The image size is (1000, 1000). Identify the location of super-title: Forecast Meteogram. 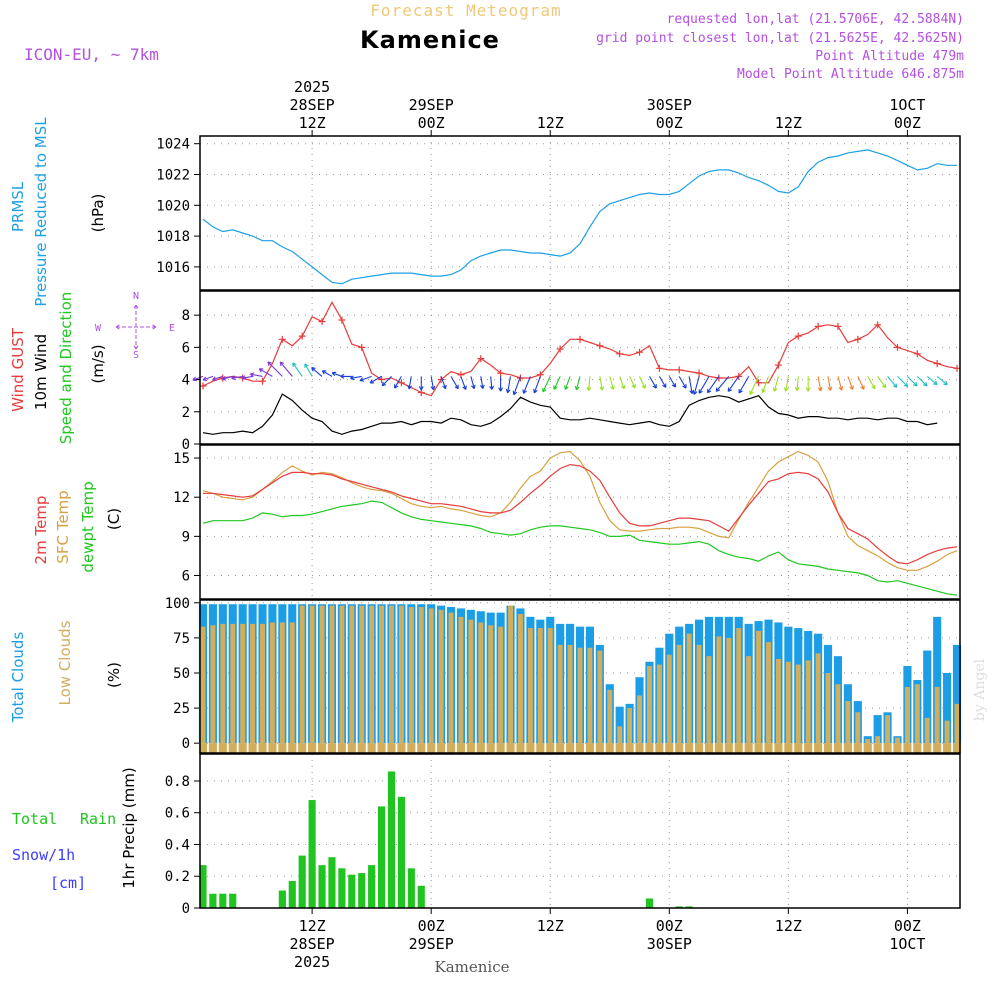
(465, 10).